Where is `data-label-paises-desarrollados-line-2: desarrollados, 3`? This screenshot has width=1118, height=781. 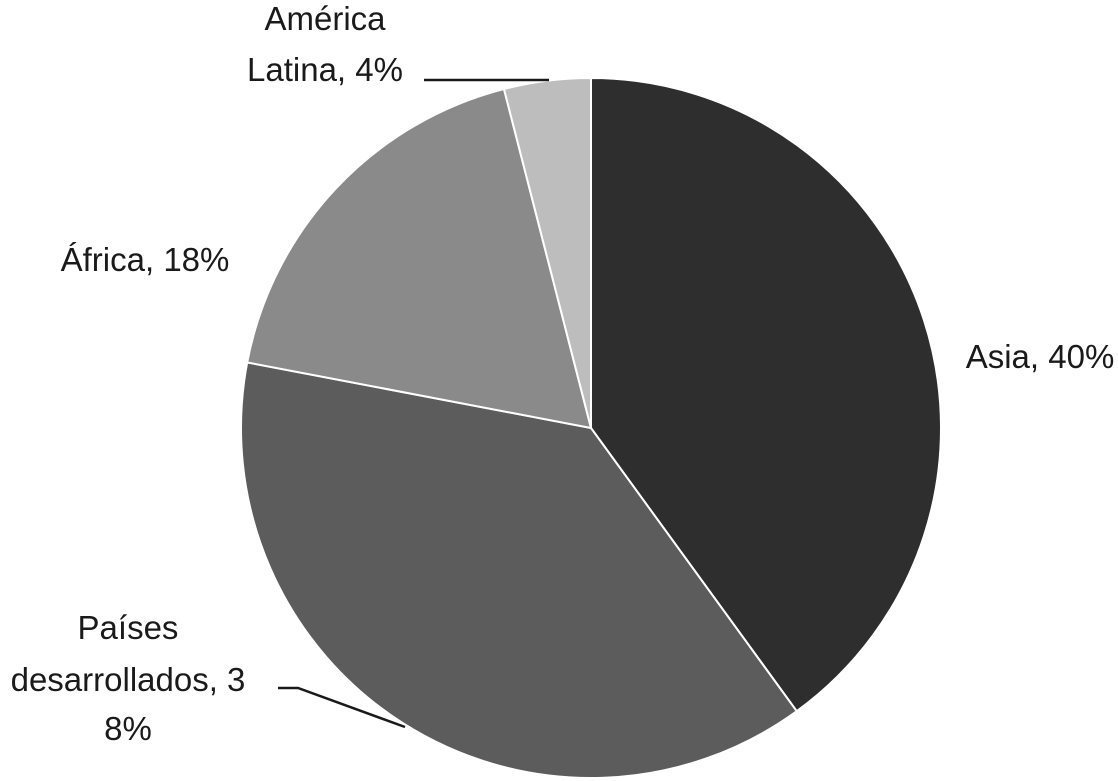
data-label-paises-desarrollados-line-2: desarrollados, 3 is located at coordinates (128, 679).